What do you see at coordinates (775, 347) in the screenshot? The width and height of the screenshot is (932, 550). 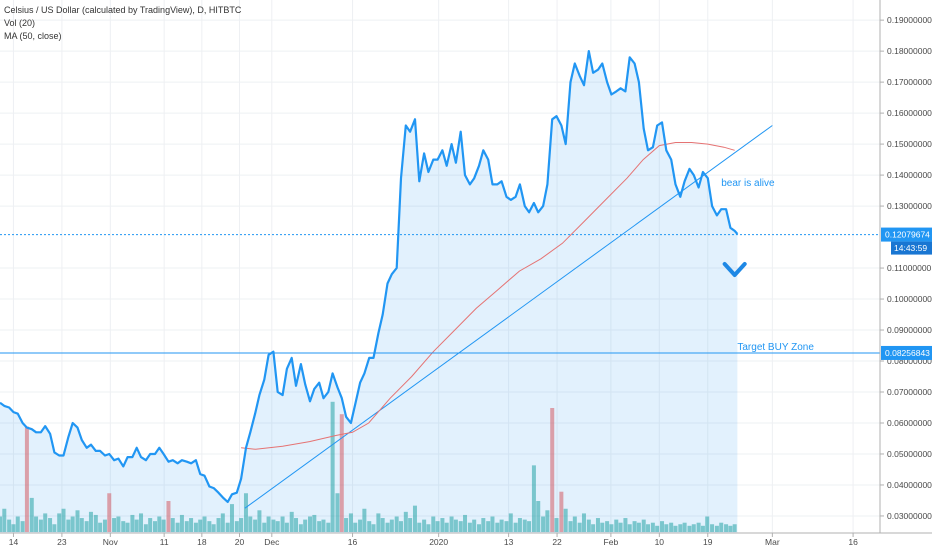 I see `target-zone-annotation: Target BUY Zone` at bounding box center [775, 347].